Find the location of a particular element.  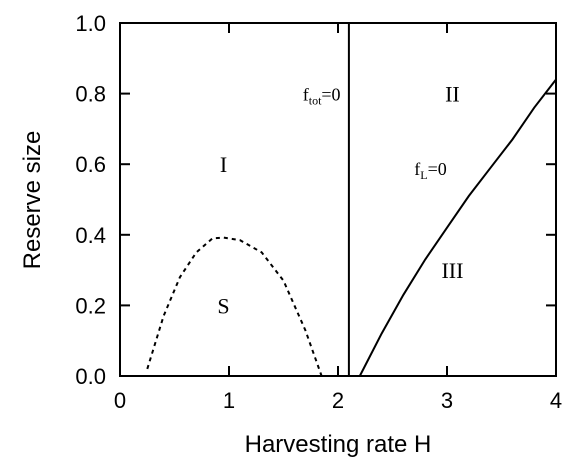

x-axis-title: Harvesting rate H is located at coordinates (338, 444).